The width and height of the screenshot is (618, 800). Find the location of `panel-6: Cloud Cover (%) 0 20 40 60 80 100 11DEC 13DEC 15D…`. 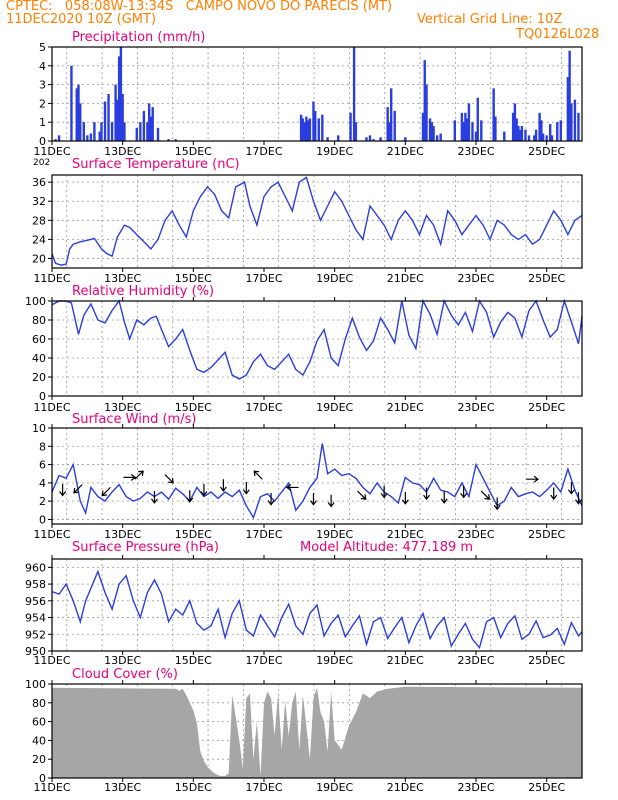

panel-6: Cloud Cover (%) 0 20 40 60 80 100 11DEC 13DEC 15D… is located at coordinates (304, 730).